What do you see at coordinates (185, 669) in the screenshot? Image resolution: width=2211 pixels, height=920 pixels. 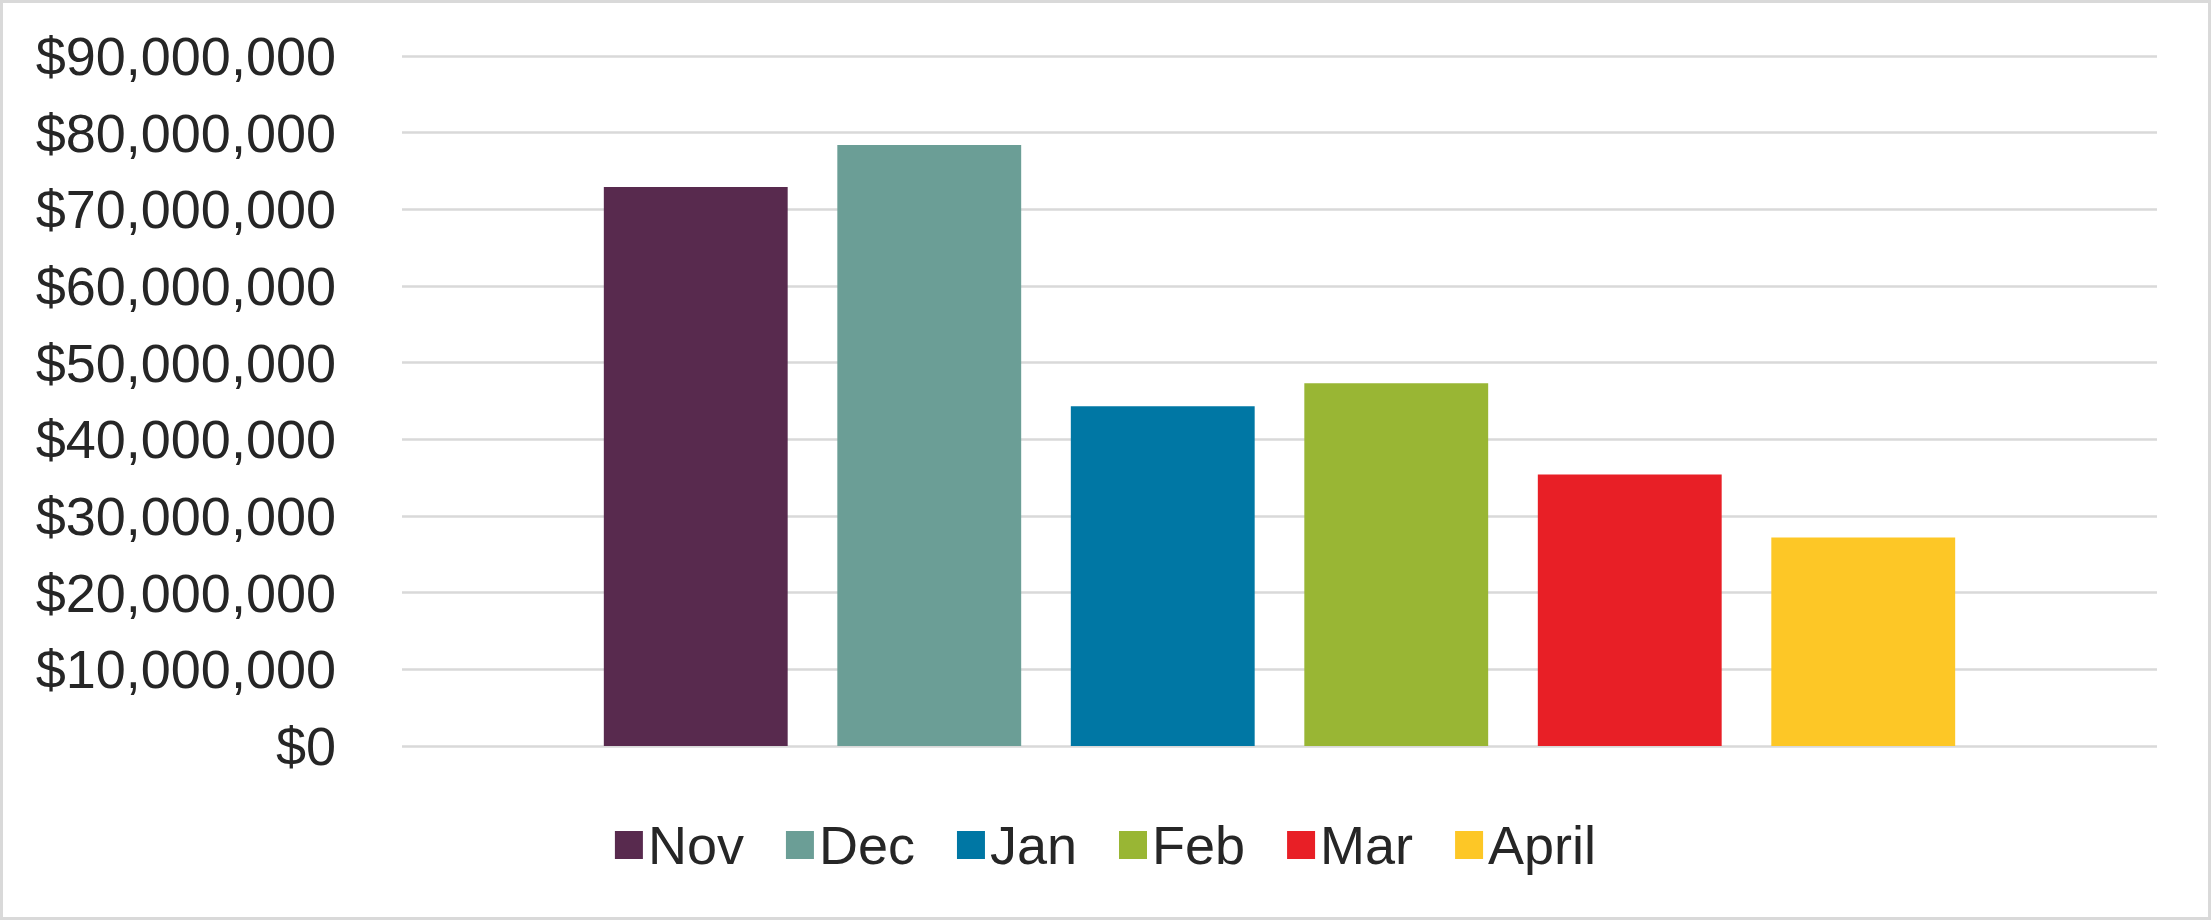 I see `y-tick-label: $10,000,000` at bounding box center [185, 669].